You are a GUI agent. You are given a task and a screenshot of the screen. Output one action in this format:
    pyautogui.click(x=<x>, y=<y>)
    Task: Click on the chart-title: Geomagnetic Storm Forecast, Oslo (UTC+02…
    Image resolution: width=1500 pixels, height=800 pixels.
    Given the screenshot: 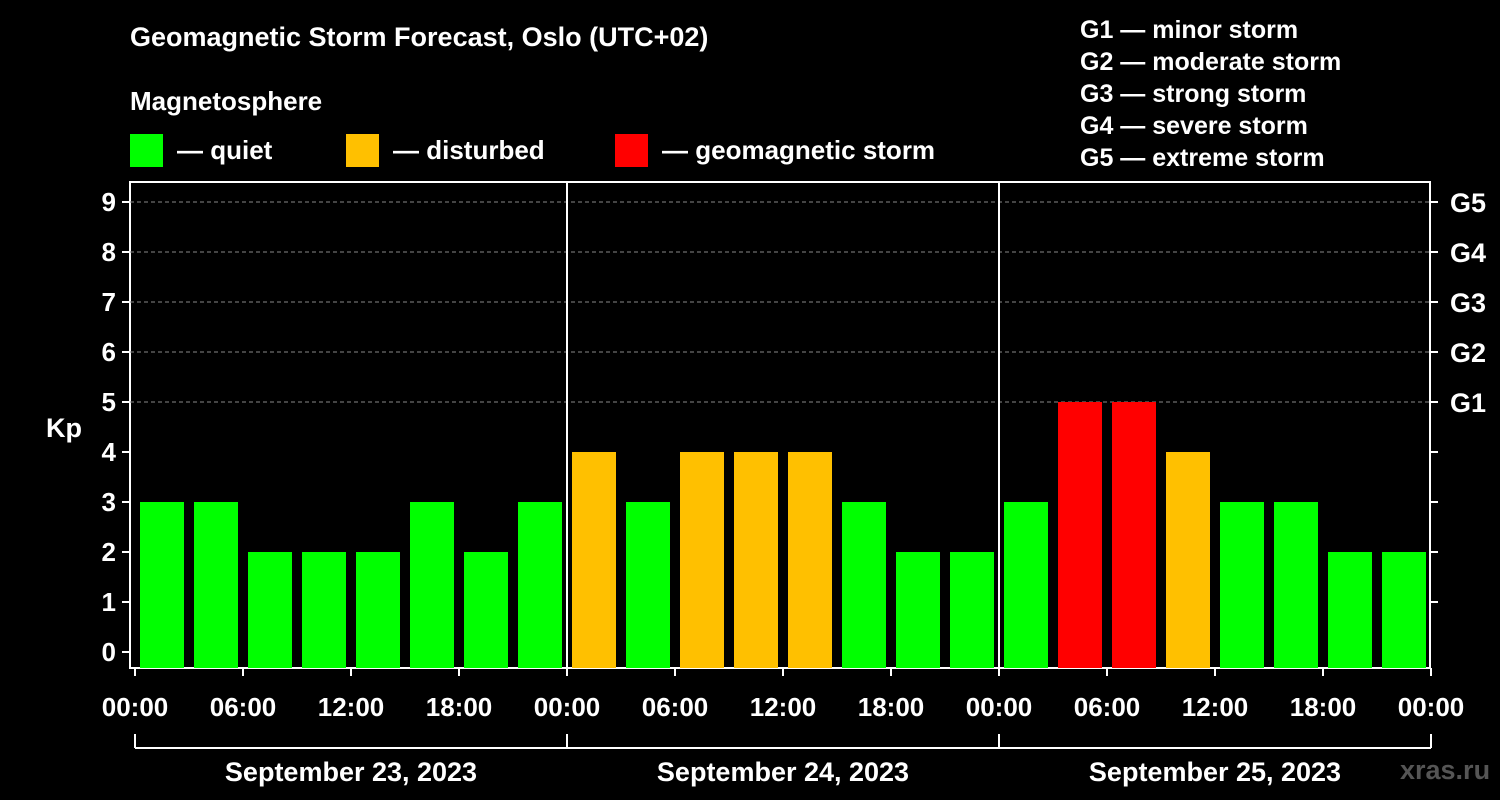 What is the action you would take?
    pyautogui.click(x=419, y=37)
    